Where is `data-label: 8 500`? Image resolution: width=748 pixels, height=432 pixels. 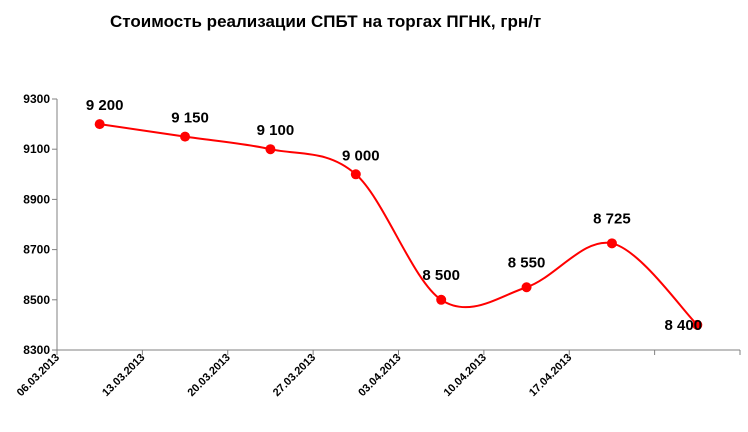
data-label: 8 500 is located at coordinates (441, 275).